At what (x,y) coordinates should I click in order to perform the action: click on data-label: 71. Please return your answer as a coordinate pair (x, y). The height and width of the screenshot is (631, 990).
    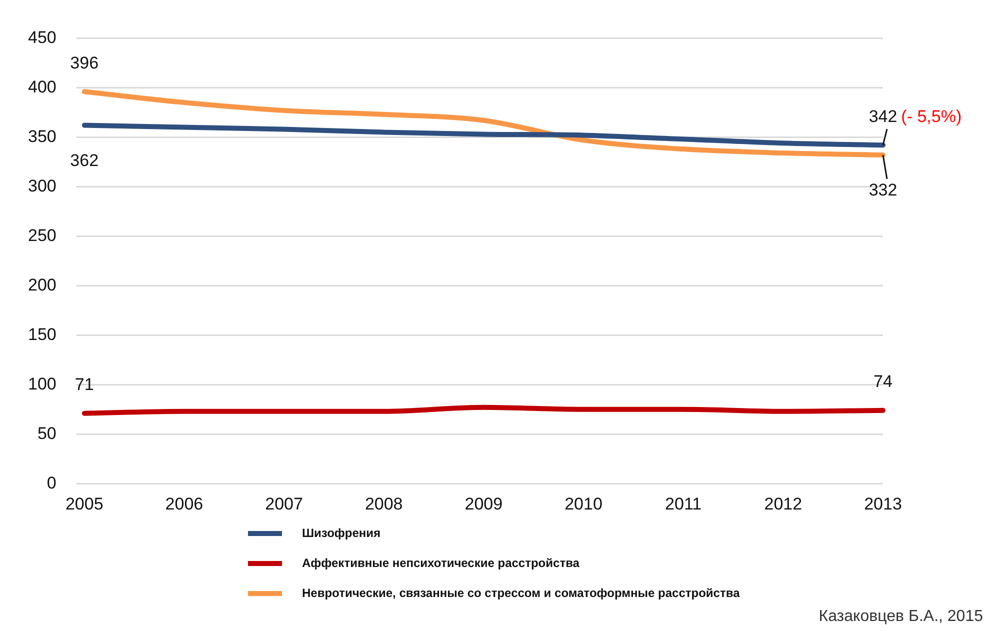
    Looking at the image, I should click on (84, 384).